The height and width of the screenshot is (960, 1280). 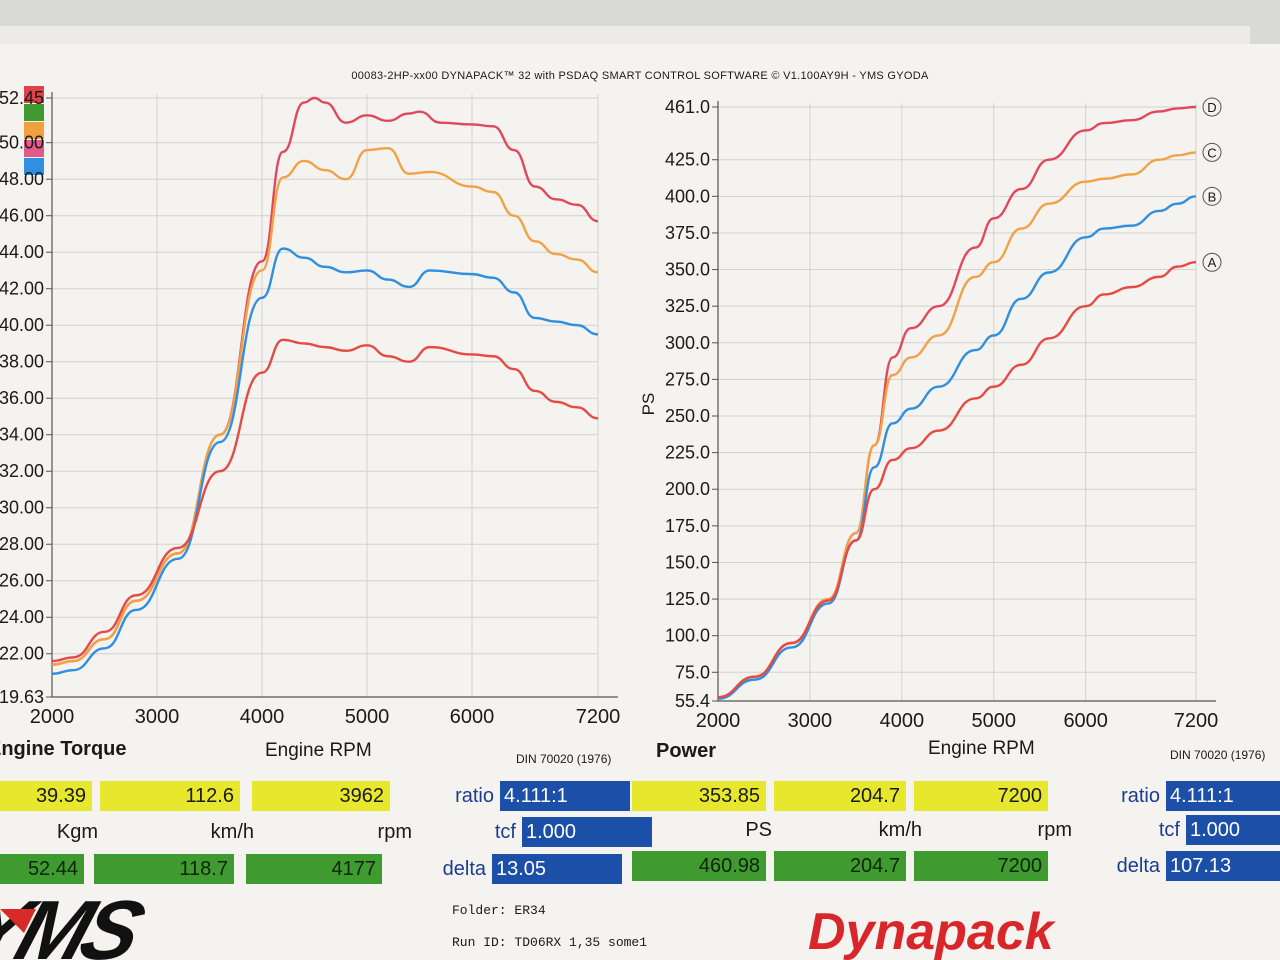 What do you see at coordinates (840, 866) in the screenshot?
I see `right-max-speed: 204.7` at bounding box center [840, 866].